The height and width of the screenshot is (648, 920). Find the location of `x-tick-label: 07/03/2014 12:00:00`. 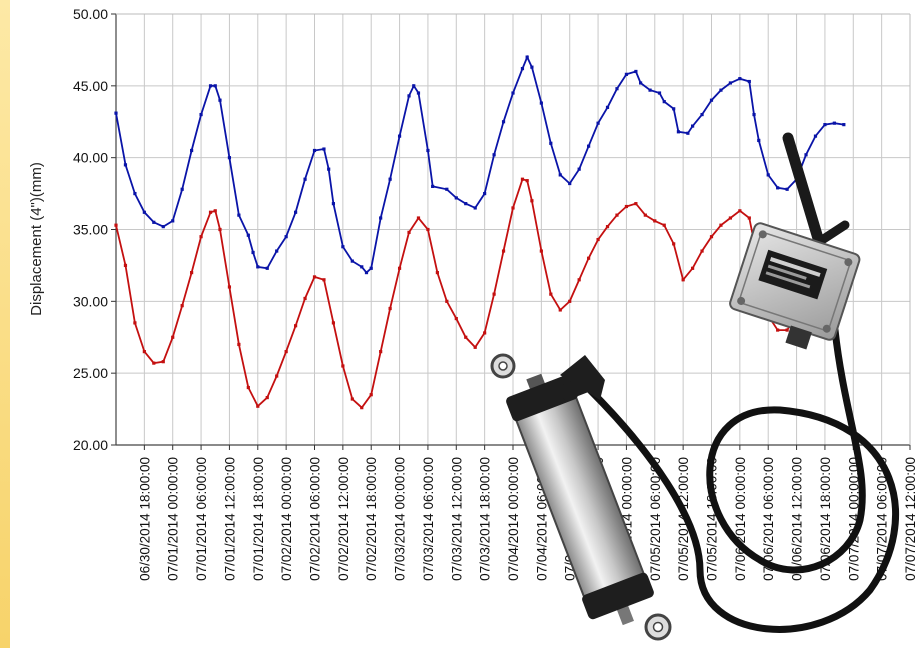

x-tick-label: 07/03/2014 12:00:00 is located at coordinates (456, 519).